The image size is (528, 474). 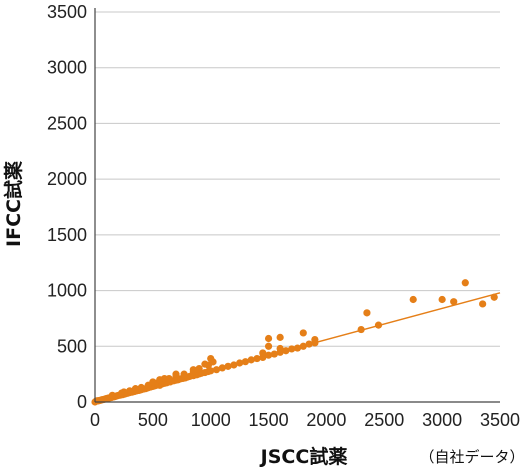 I want to click on y-tick-label: 2000, so click(x=67, y=179).